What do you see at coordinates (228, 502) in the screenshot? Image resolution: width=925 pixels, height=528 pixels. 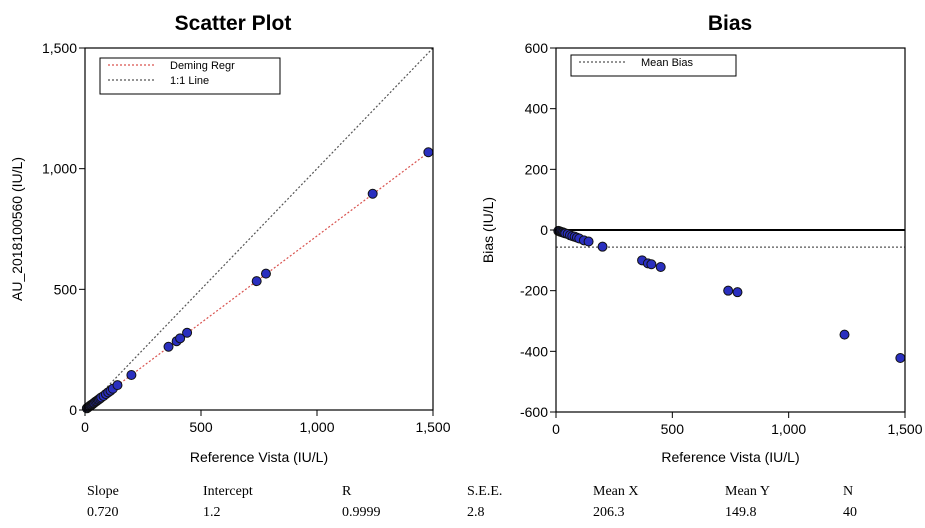 I see `stat-intercept: Intercept 1.2` at bounding box center [228, 502].